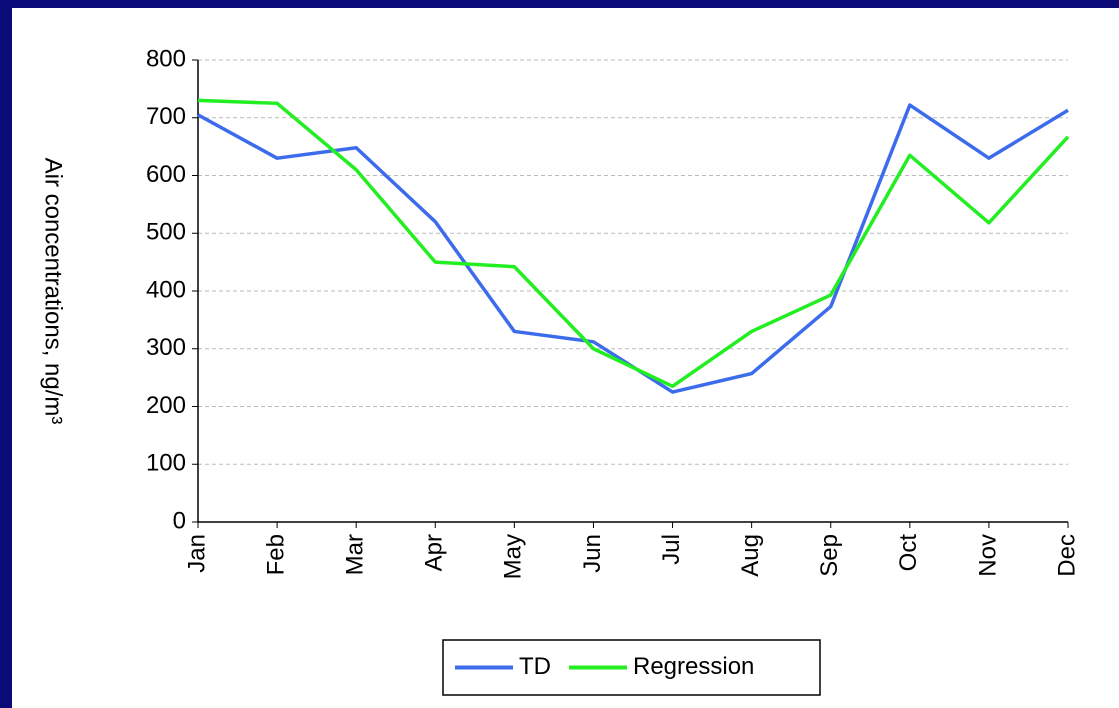 Image resolution: width=1119 pixels, height=708 pixels. Describe the element at coordinates (1066, 555) in the screenshot. I see `x-tick-label: Dec` at that location.